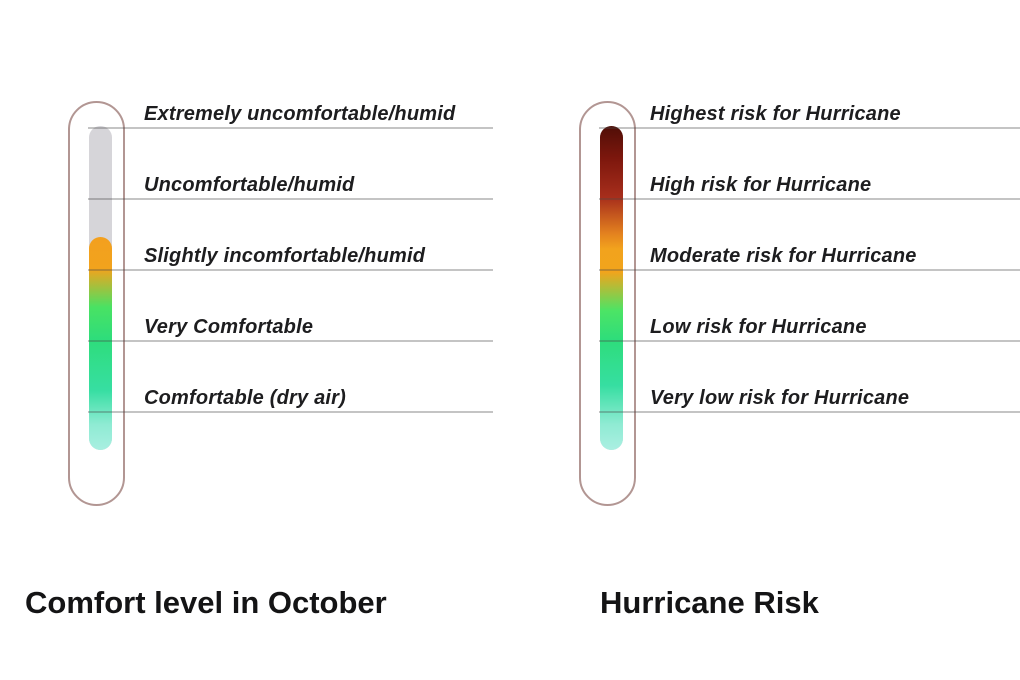 Image resolution: width=1020 pixels, height=680 pixels. I want to click on level-label: Very Comfortable, so click(229, 327).